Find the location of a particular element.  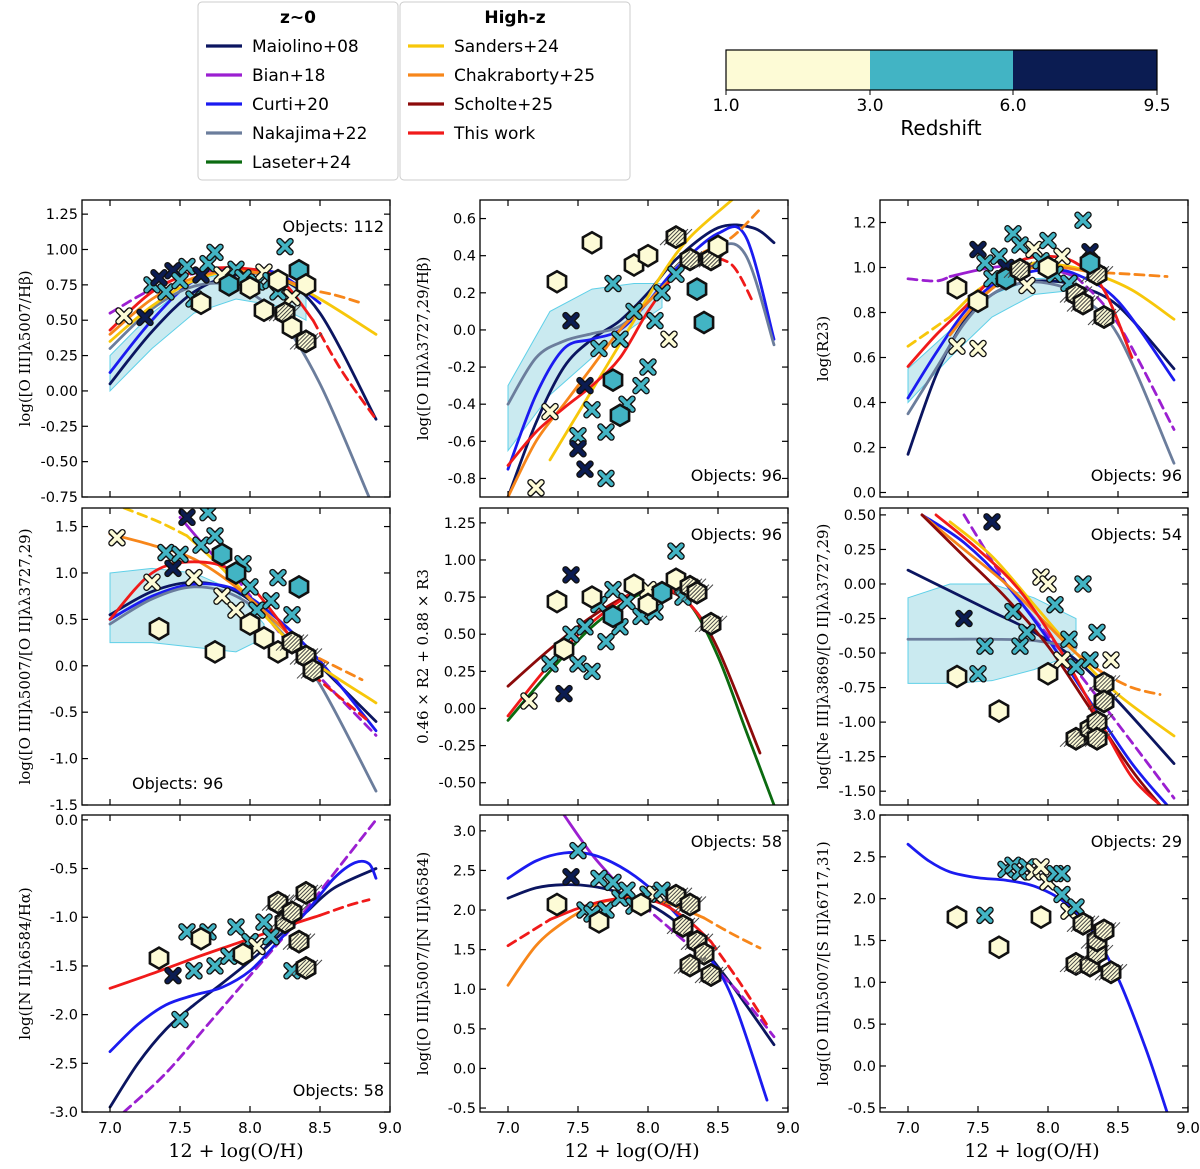

ytick-label: -0.6 is located at coordinates (462, 442).